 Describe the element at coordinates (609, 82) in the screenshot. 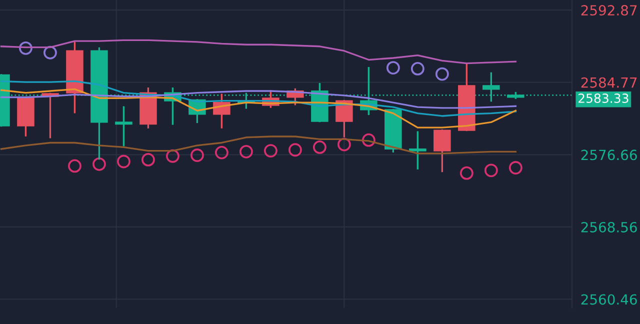

I see `y-tick-label: 2584.77` at that location.